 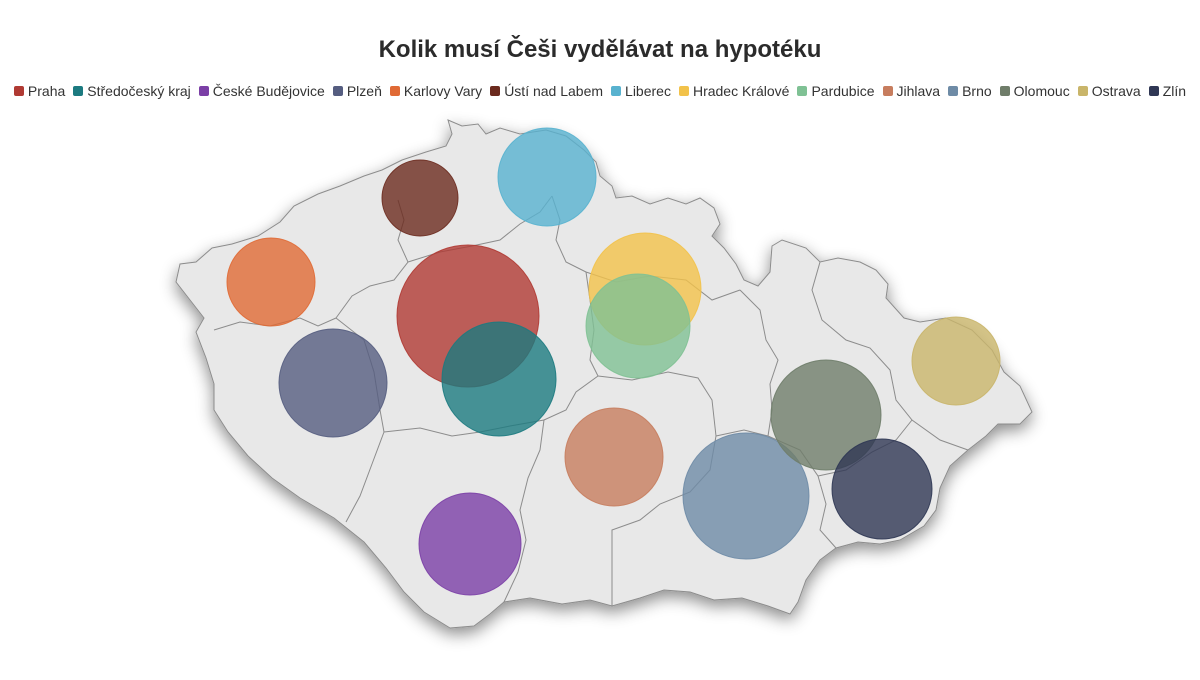 What do you see at coordinates (364, 91) in the screenshot?
I see `legend-label: Plzeň` at bounding box center [364, 91].